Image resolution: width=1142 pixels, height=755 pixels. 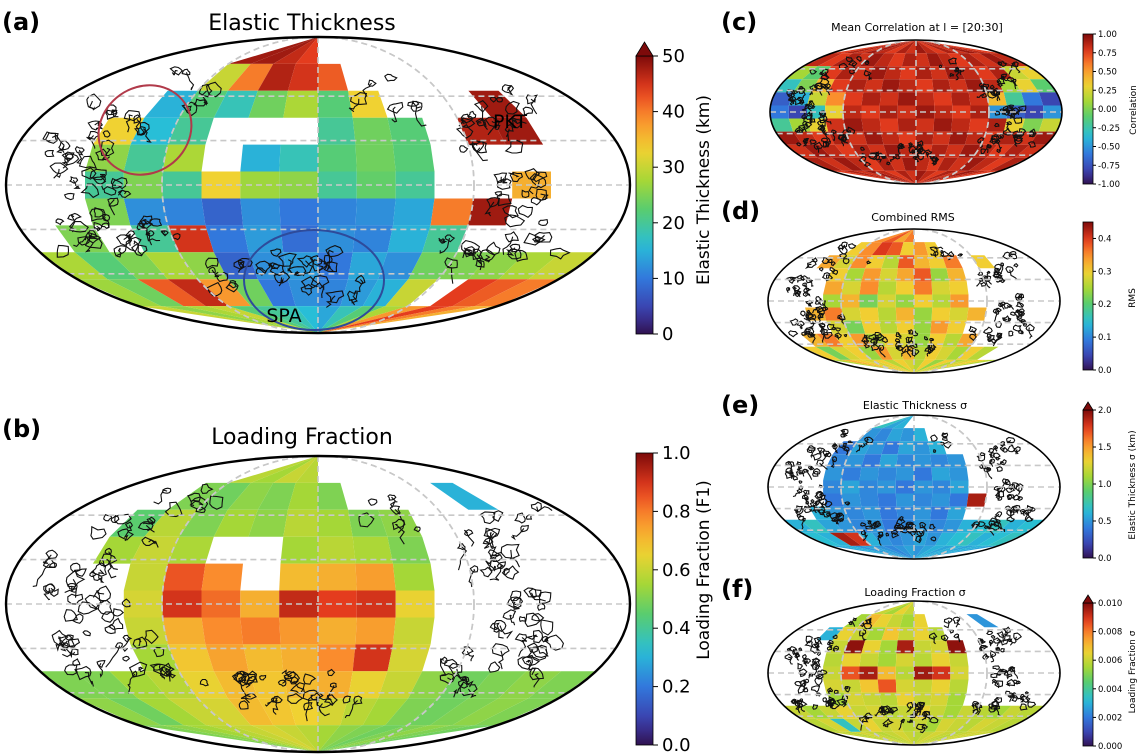 I want to click on pkt-annotation: PKT, so click(x=510, y=122).